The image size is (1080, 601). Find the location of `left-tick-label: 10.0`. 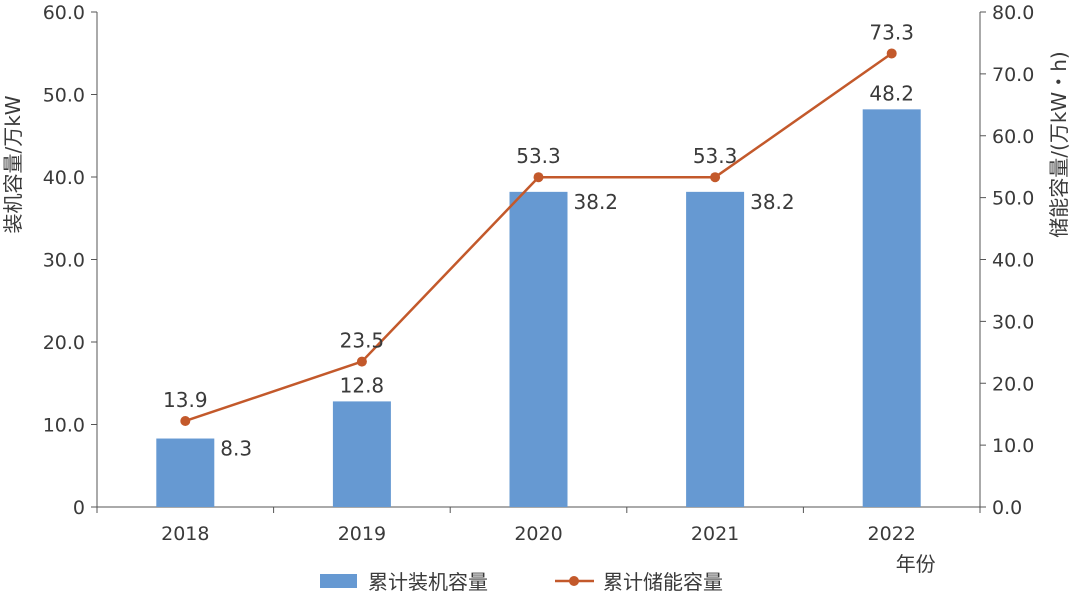

left-tick-label: 10.0 is located at coordinates (64, 426).